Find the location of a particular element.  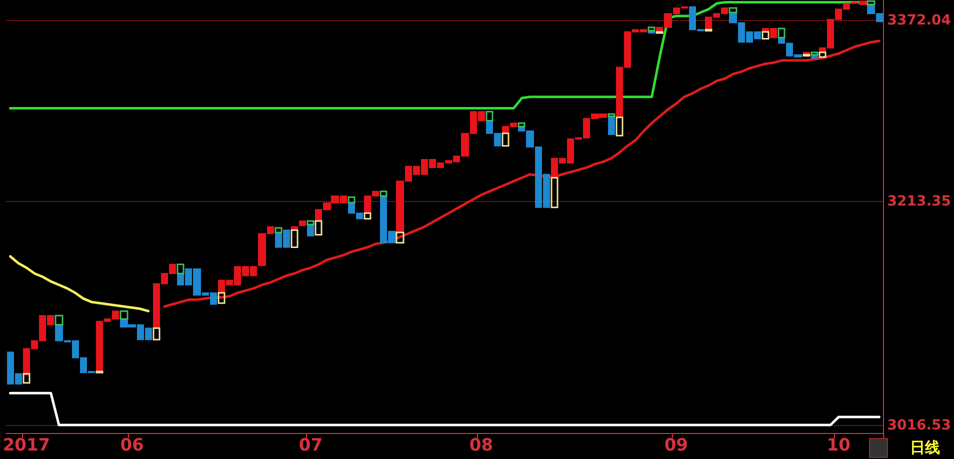

y-tick-label: 3213.35 is located at coordinates (919, 201).